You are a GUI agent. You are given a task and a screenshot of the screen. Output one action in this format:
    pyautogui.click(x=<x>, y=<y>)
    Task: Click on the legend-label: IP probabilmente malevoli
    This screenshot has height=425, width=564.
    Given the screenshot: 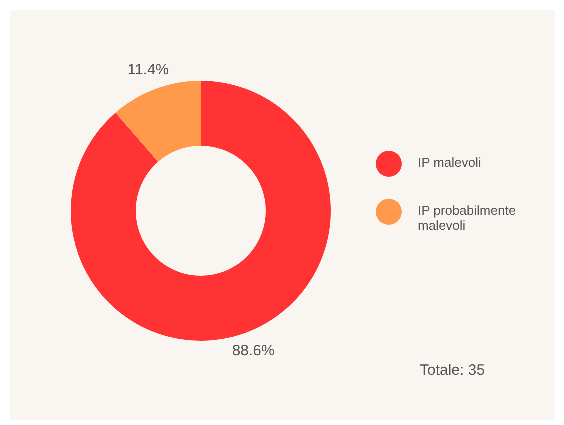 What is the action you would take?
    pyautogui.click(x=468, y=218)
    